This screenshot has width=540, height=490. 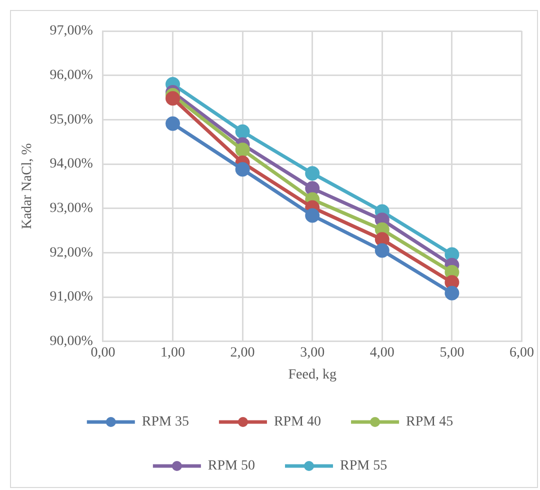 I want to click on x-tick-label: 1,00, so click(x=173, y=352).